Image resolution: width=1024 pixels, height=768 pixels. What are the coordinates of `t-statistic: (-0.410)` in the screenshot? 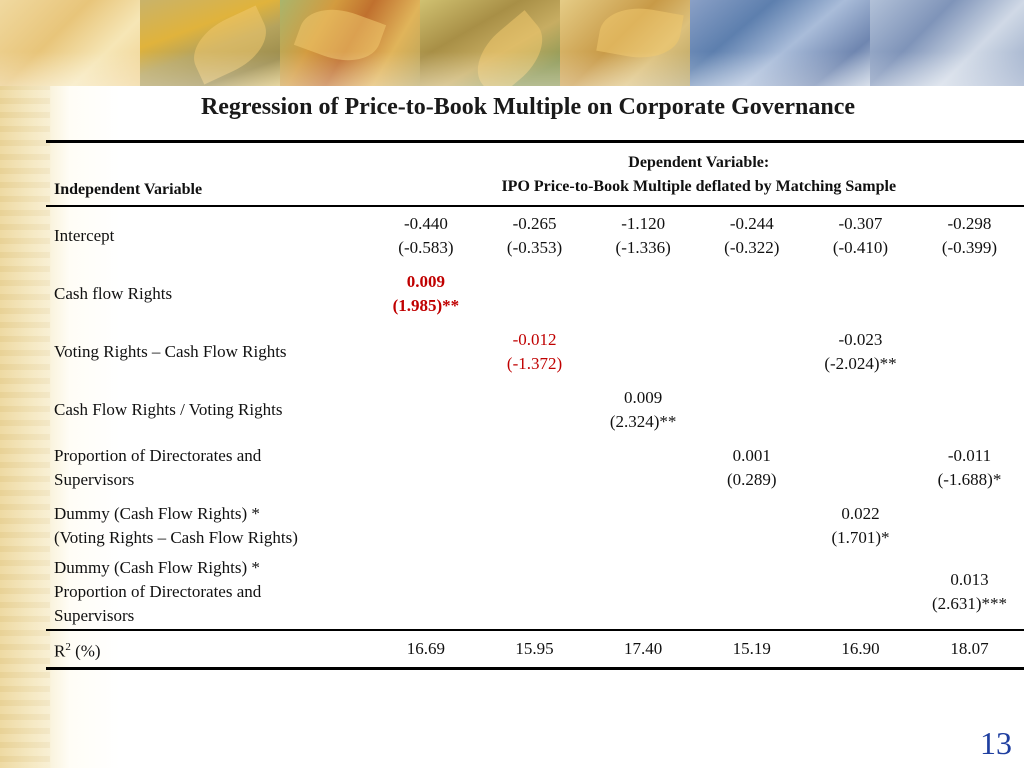 It's located at (860, 247).